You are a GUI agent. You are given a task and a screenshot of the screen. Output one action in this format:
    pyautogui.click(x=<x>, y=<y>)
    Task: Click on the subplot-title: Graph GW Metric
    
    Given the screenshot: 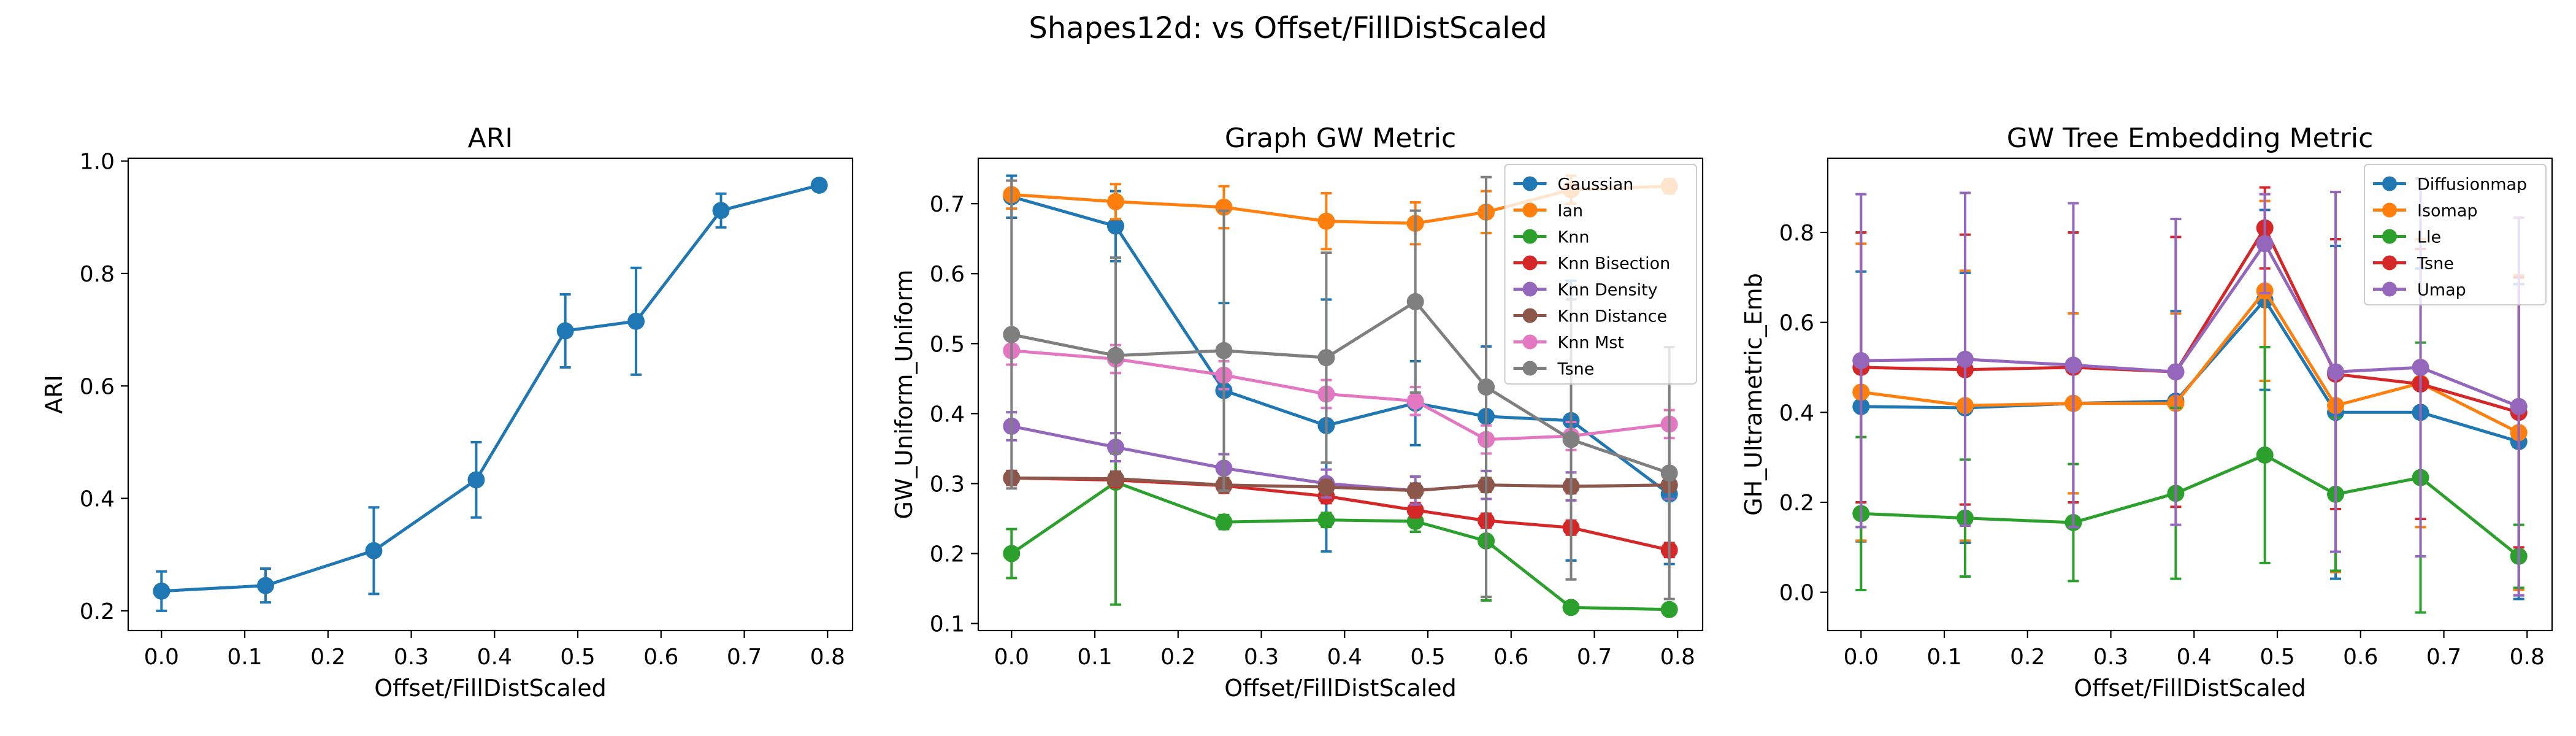 What is the action you would take?
    pyautogui.click(x=1340, y=138)
    